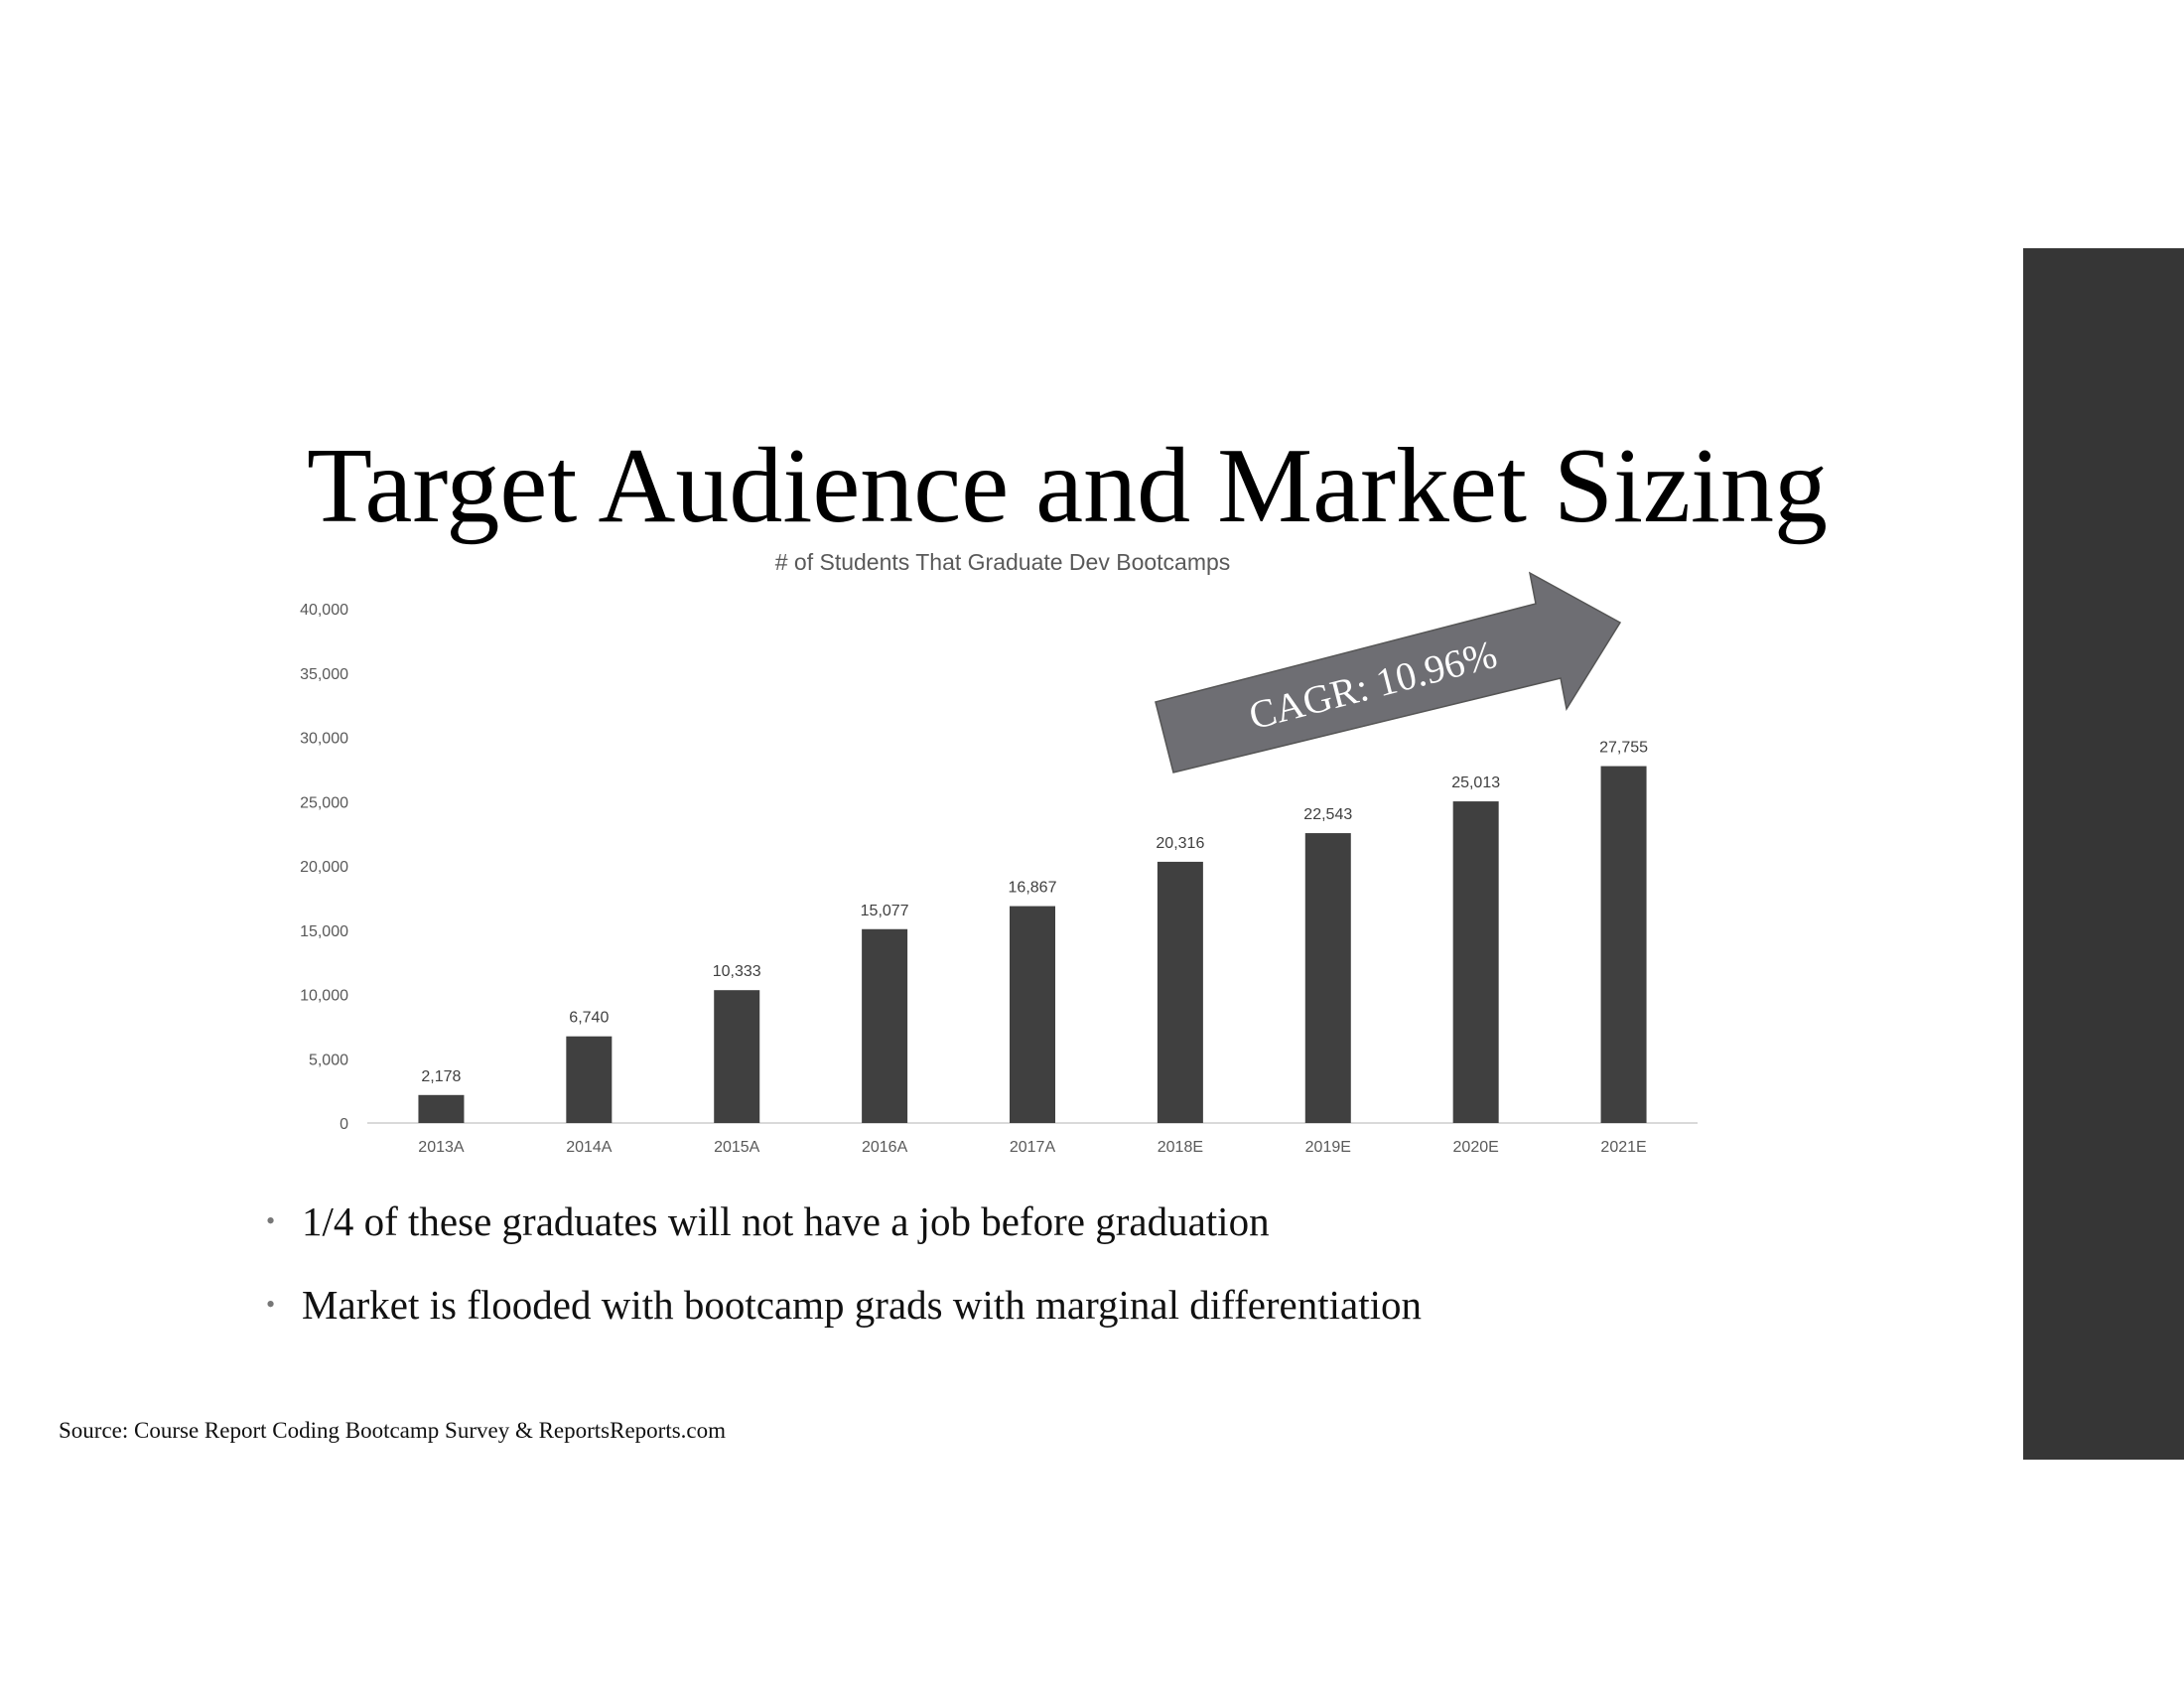  What do you see at coordinates (441, 1147) in the screenshot?
I see `x-tick-label: 2013A` at bounding box center [441, 1147].